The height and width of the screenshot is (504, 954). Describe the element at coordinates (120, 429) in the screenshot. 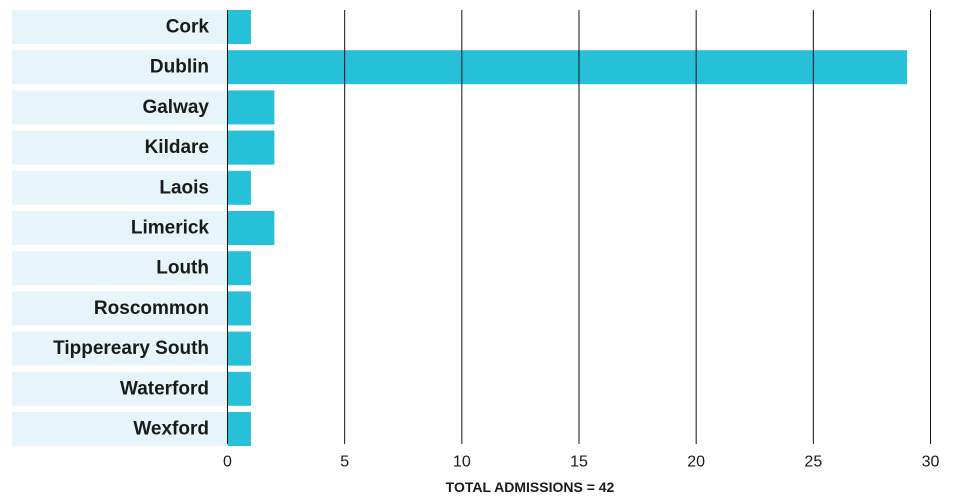

I see `label-band-wexford` at that location.